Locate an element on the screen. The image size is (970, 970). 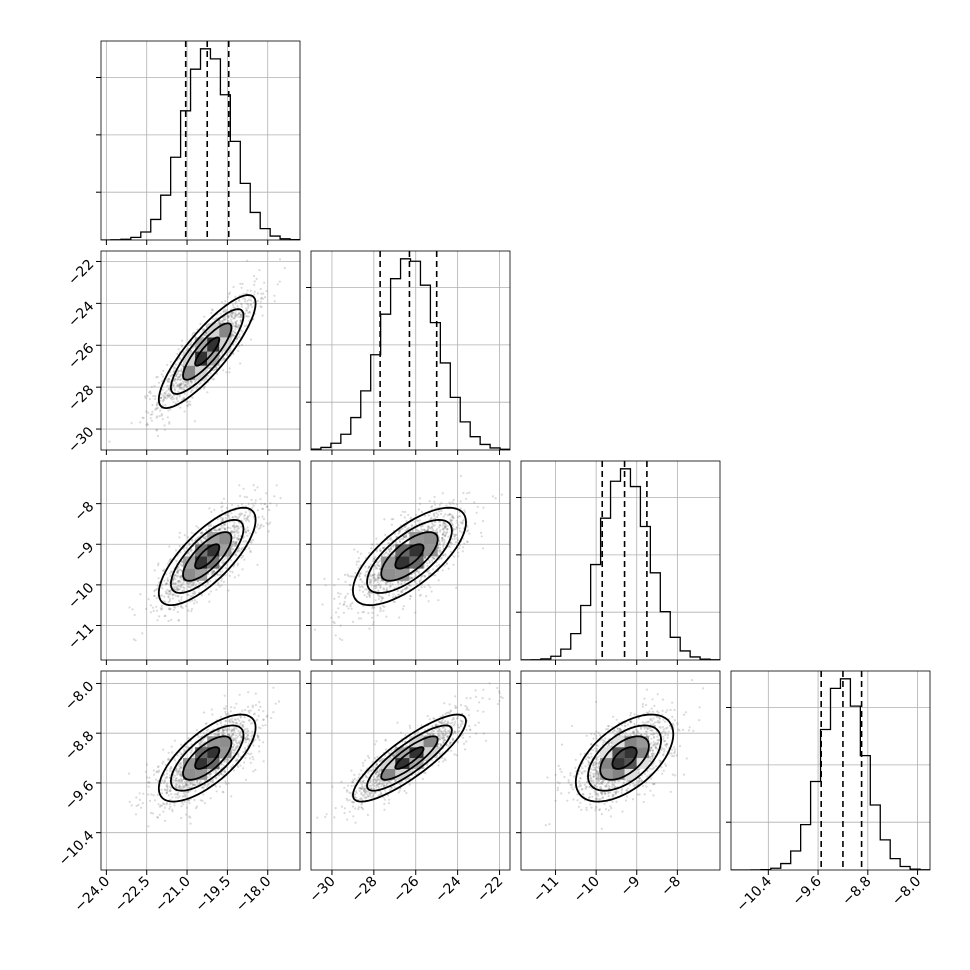
density-cell is located at coordinates (416, 562).